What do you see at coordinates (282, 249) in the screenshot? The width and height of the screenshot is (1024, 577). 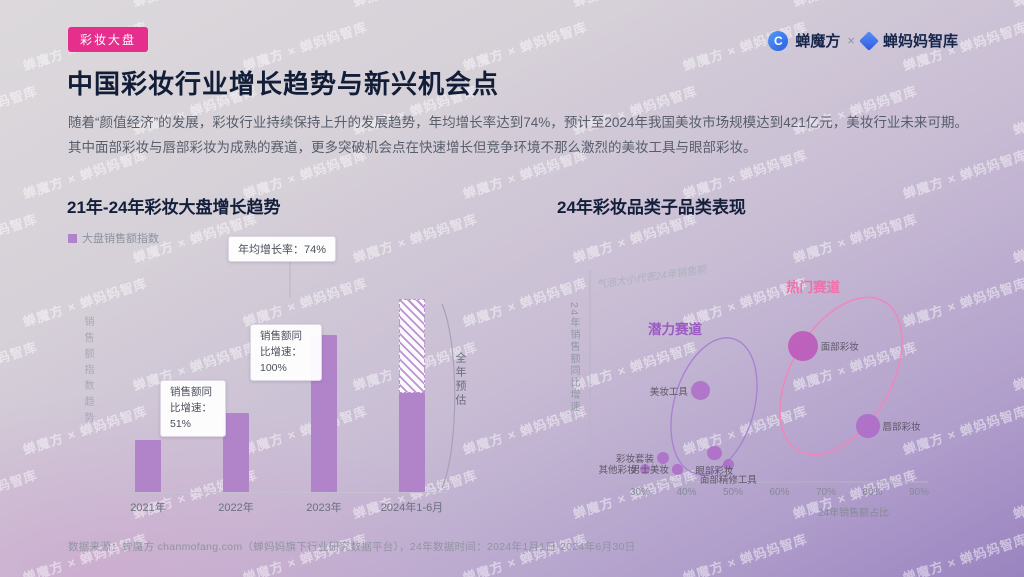 I see `avg-growth-annotation: 年均增长率：74%` at bounding box center [282, 249].